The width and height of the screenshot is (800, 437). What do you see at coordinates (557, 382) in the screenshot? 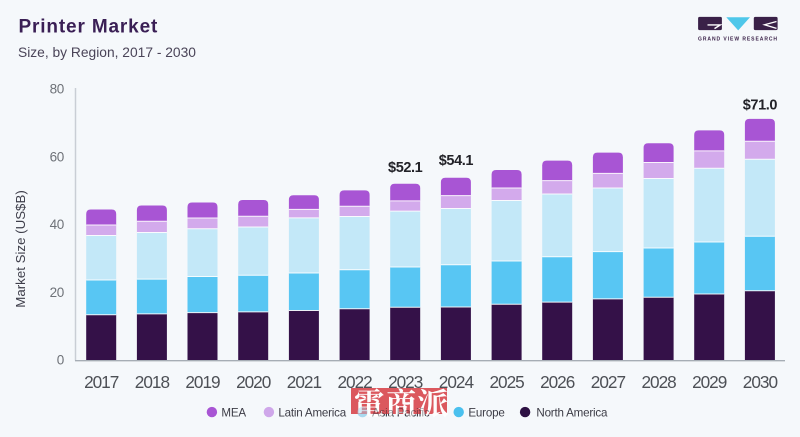
I see `svg-text: 2026` at bounding box center [557, 382].